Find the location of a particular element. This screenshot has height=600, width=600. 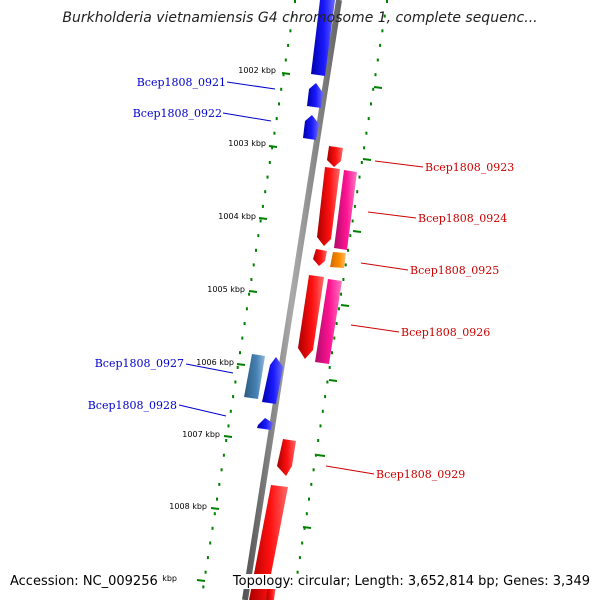

tick-label-1008: 1008 kbp is located at coordinates (188, 506).